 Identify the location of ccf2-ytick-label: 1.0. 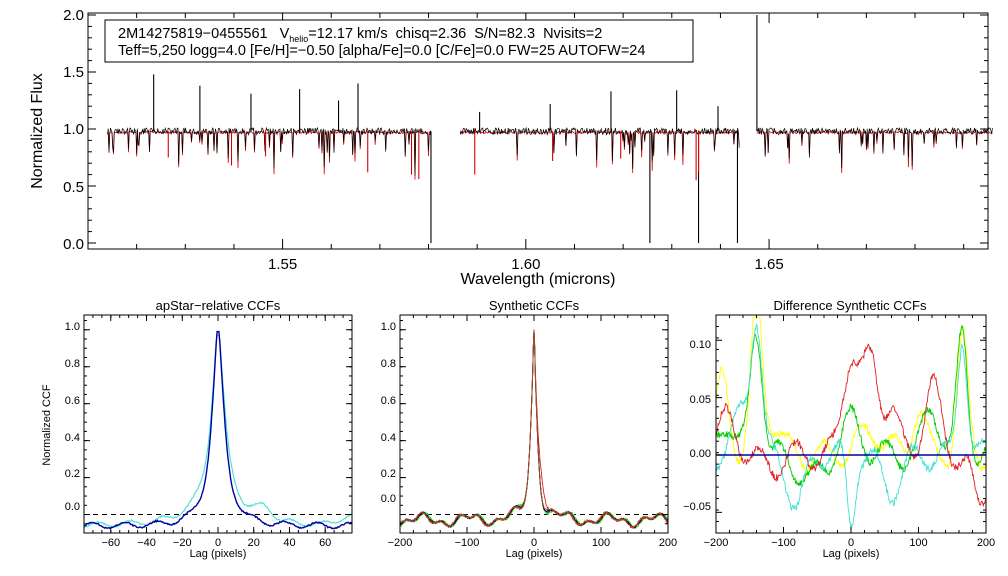
(388, 327).